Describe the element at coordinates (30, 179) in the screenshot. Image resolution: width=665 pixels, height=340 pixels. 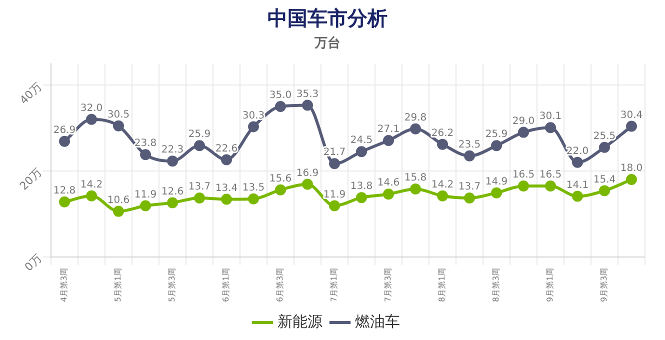
I see `y-tick-label: 20万` at that location.